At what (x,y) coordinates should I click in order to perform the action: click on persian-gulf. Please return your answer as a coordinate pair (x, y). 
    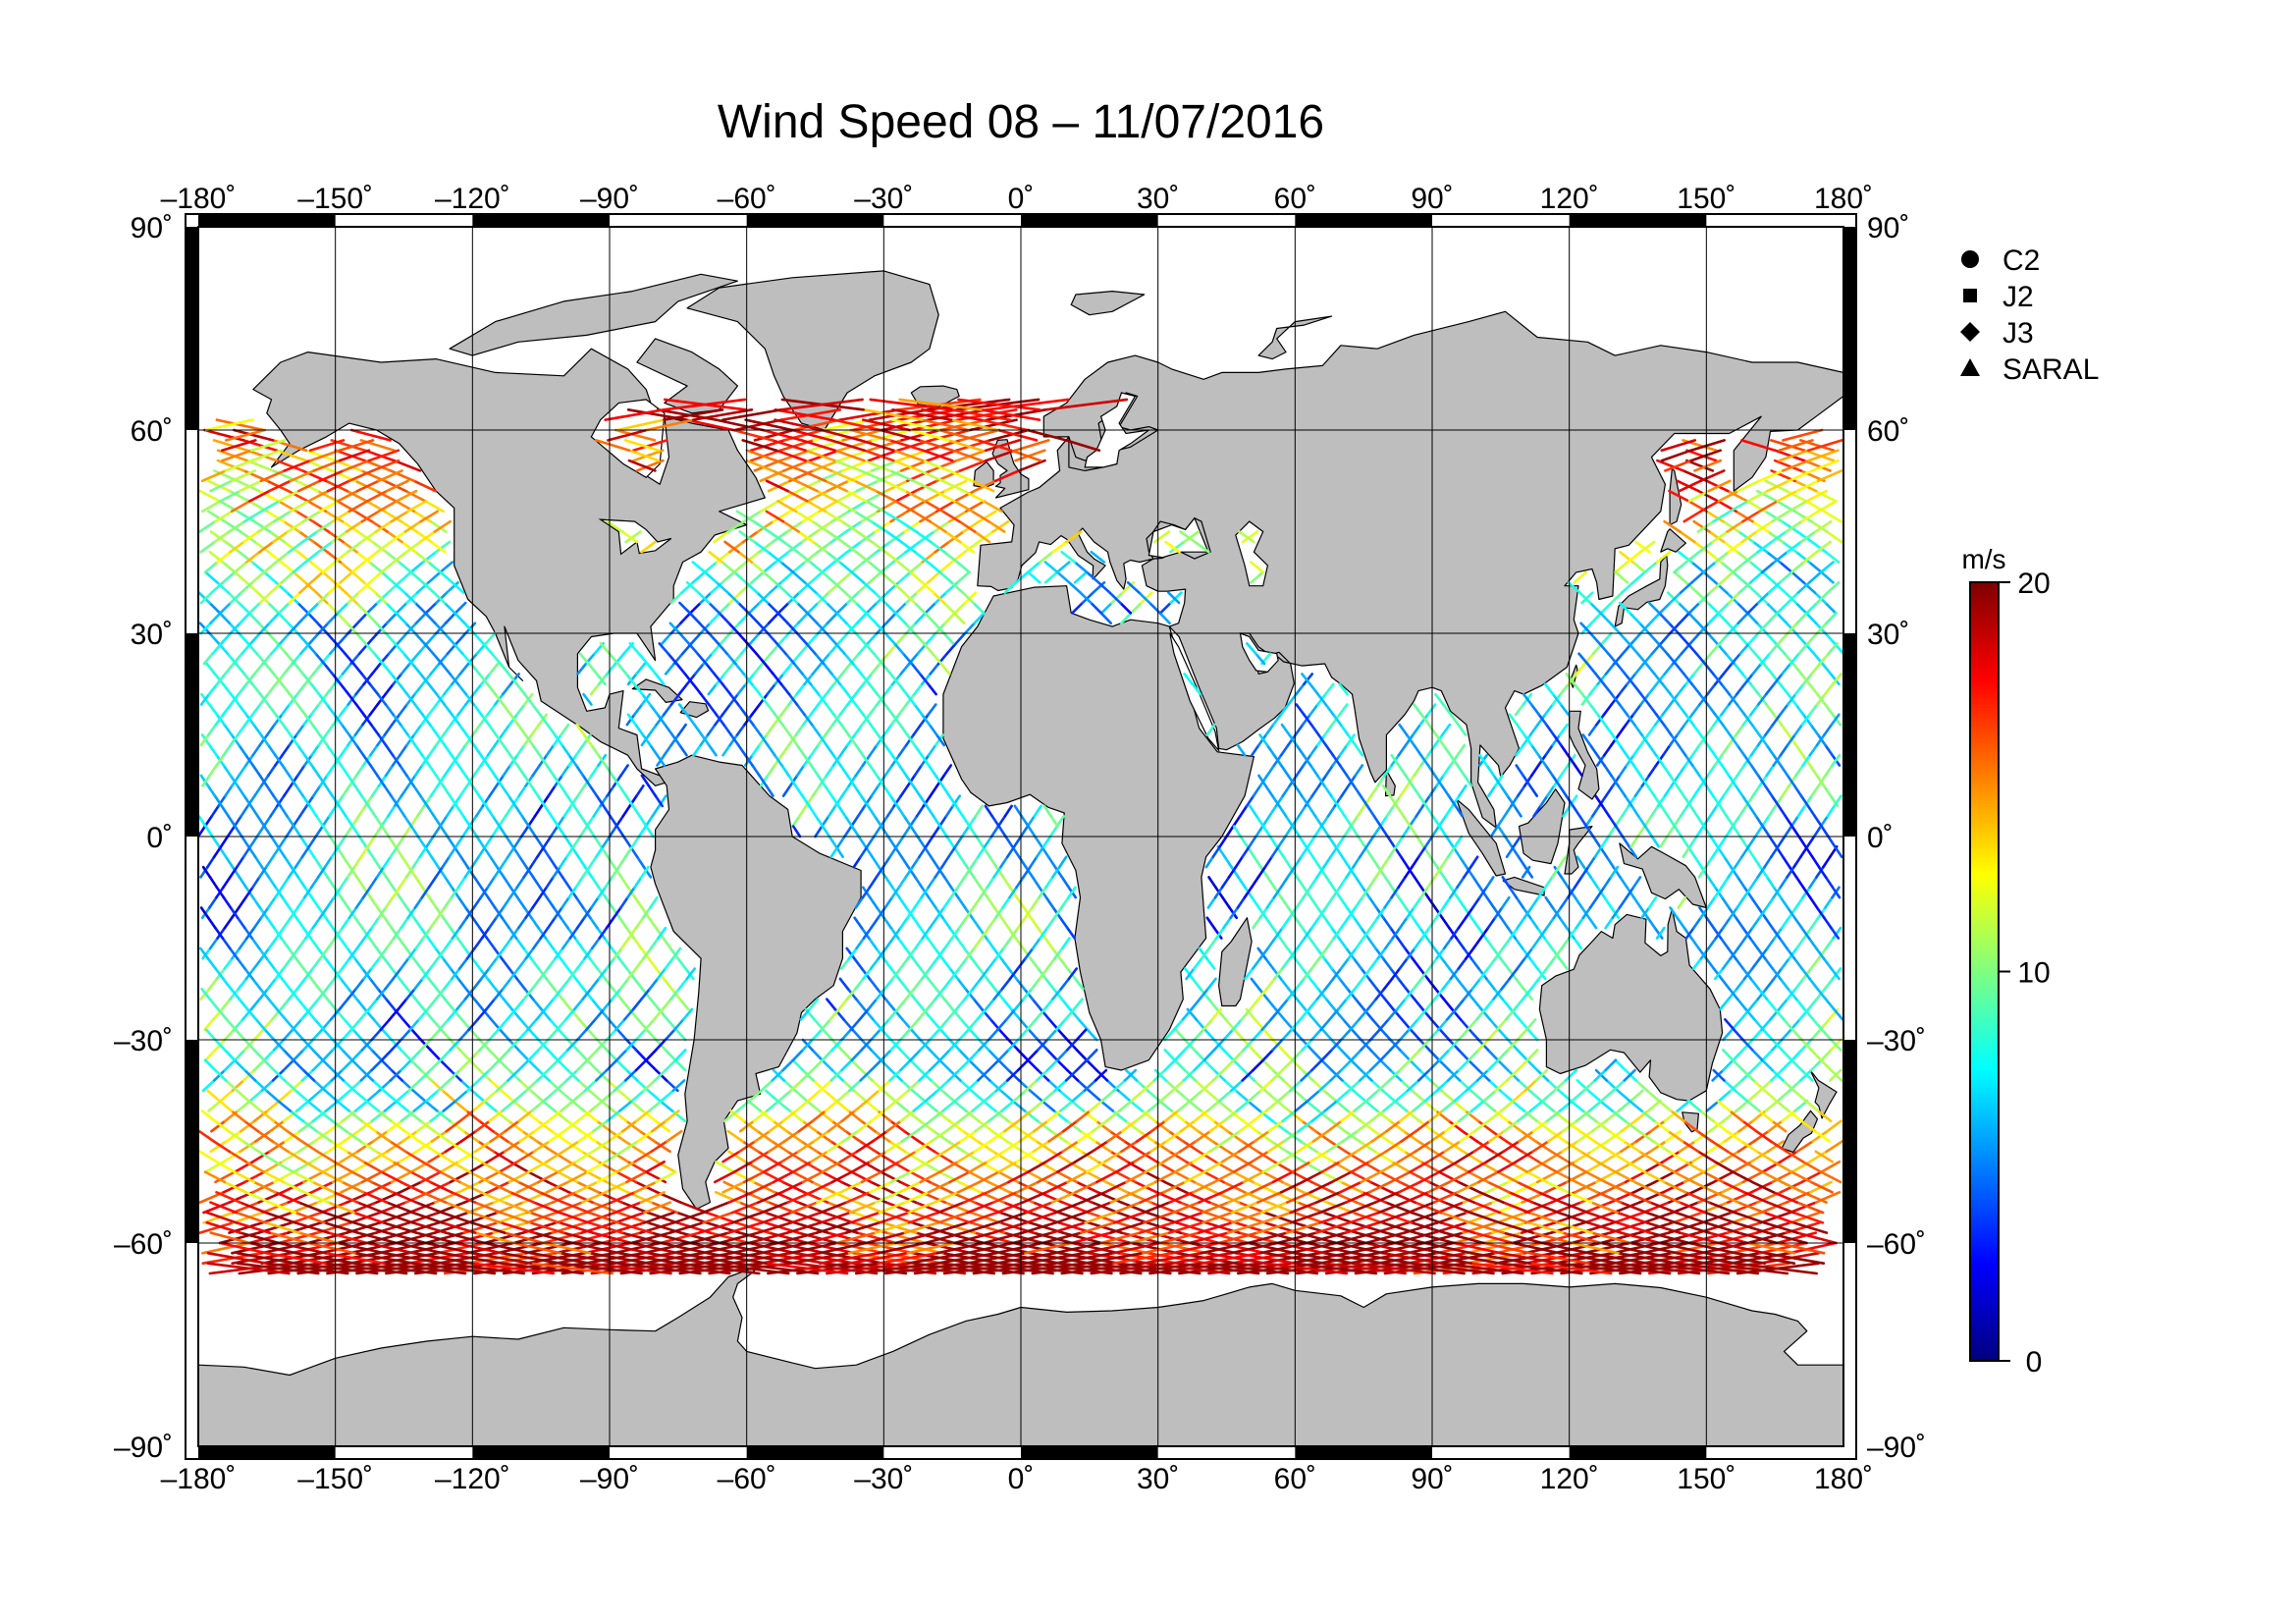
    Looking at the image, I should click on (1259, 652).